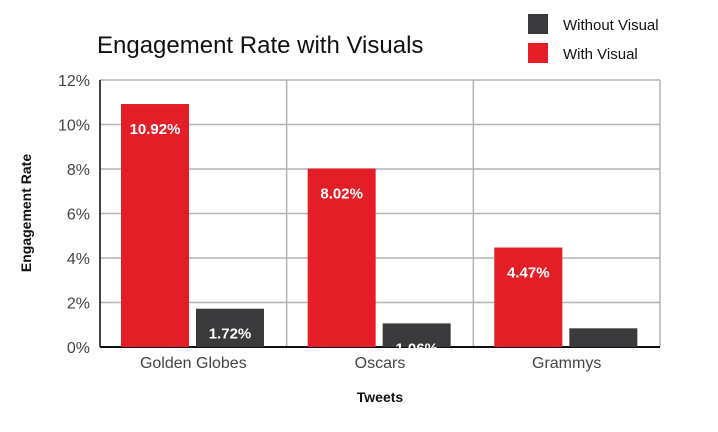  Describe the element at coordinates (78, 259) in the screenshot. I see `y-tick-label: 4%` at that location.